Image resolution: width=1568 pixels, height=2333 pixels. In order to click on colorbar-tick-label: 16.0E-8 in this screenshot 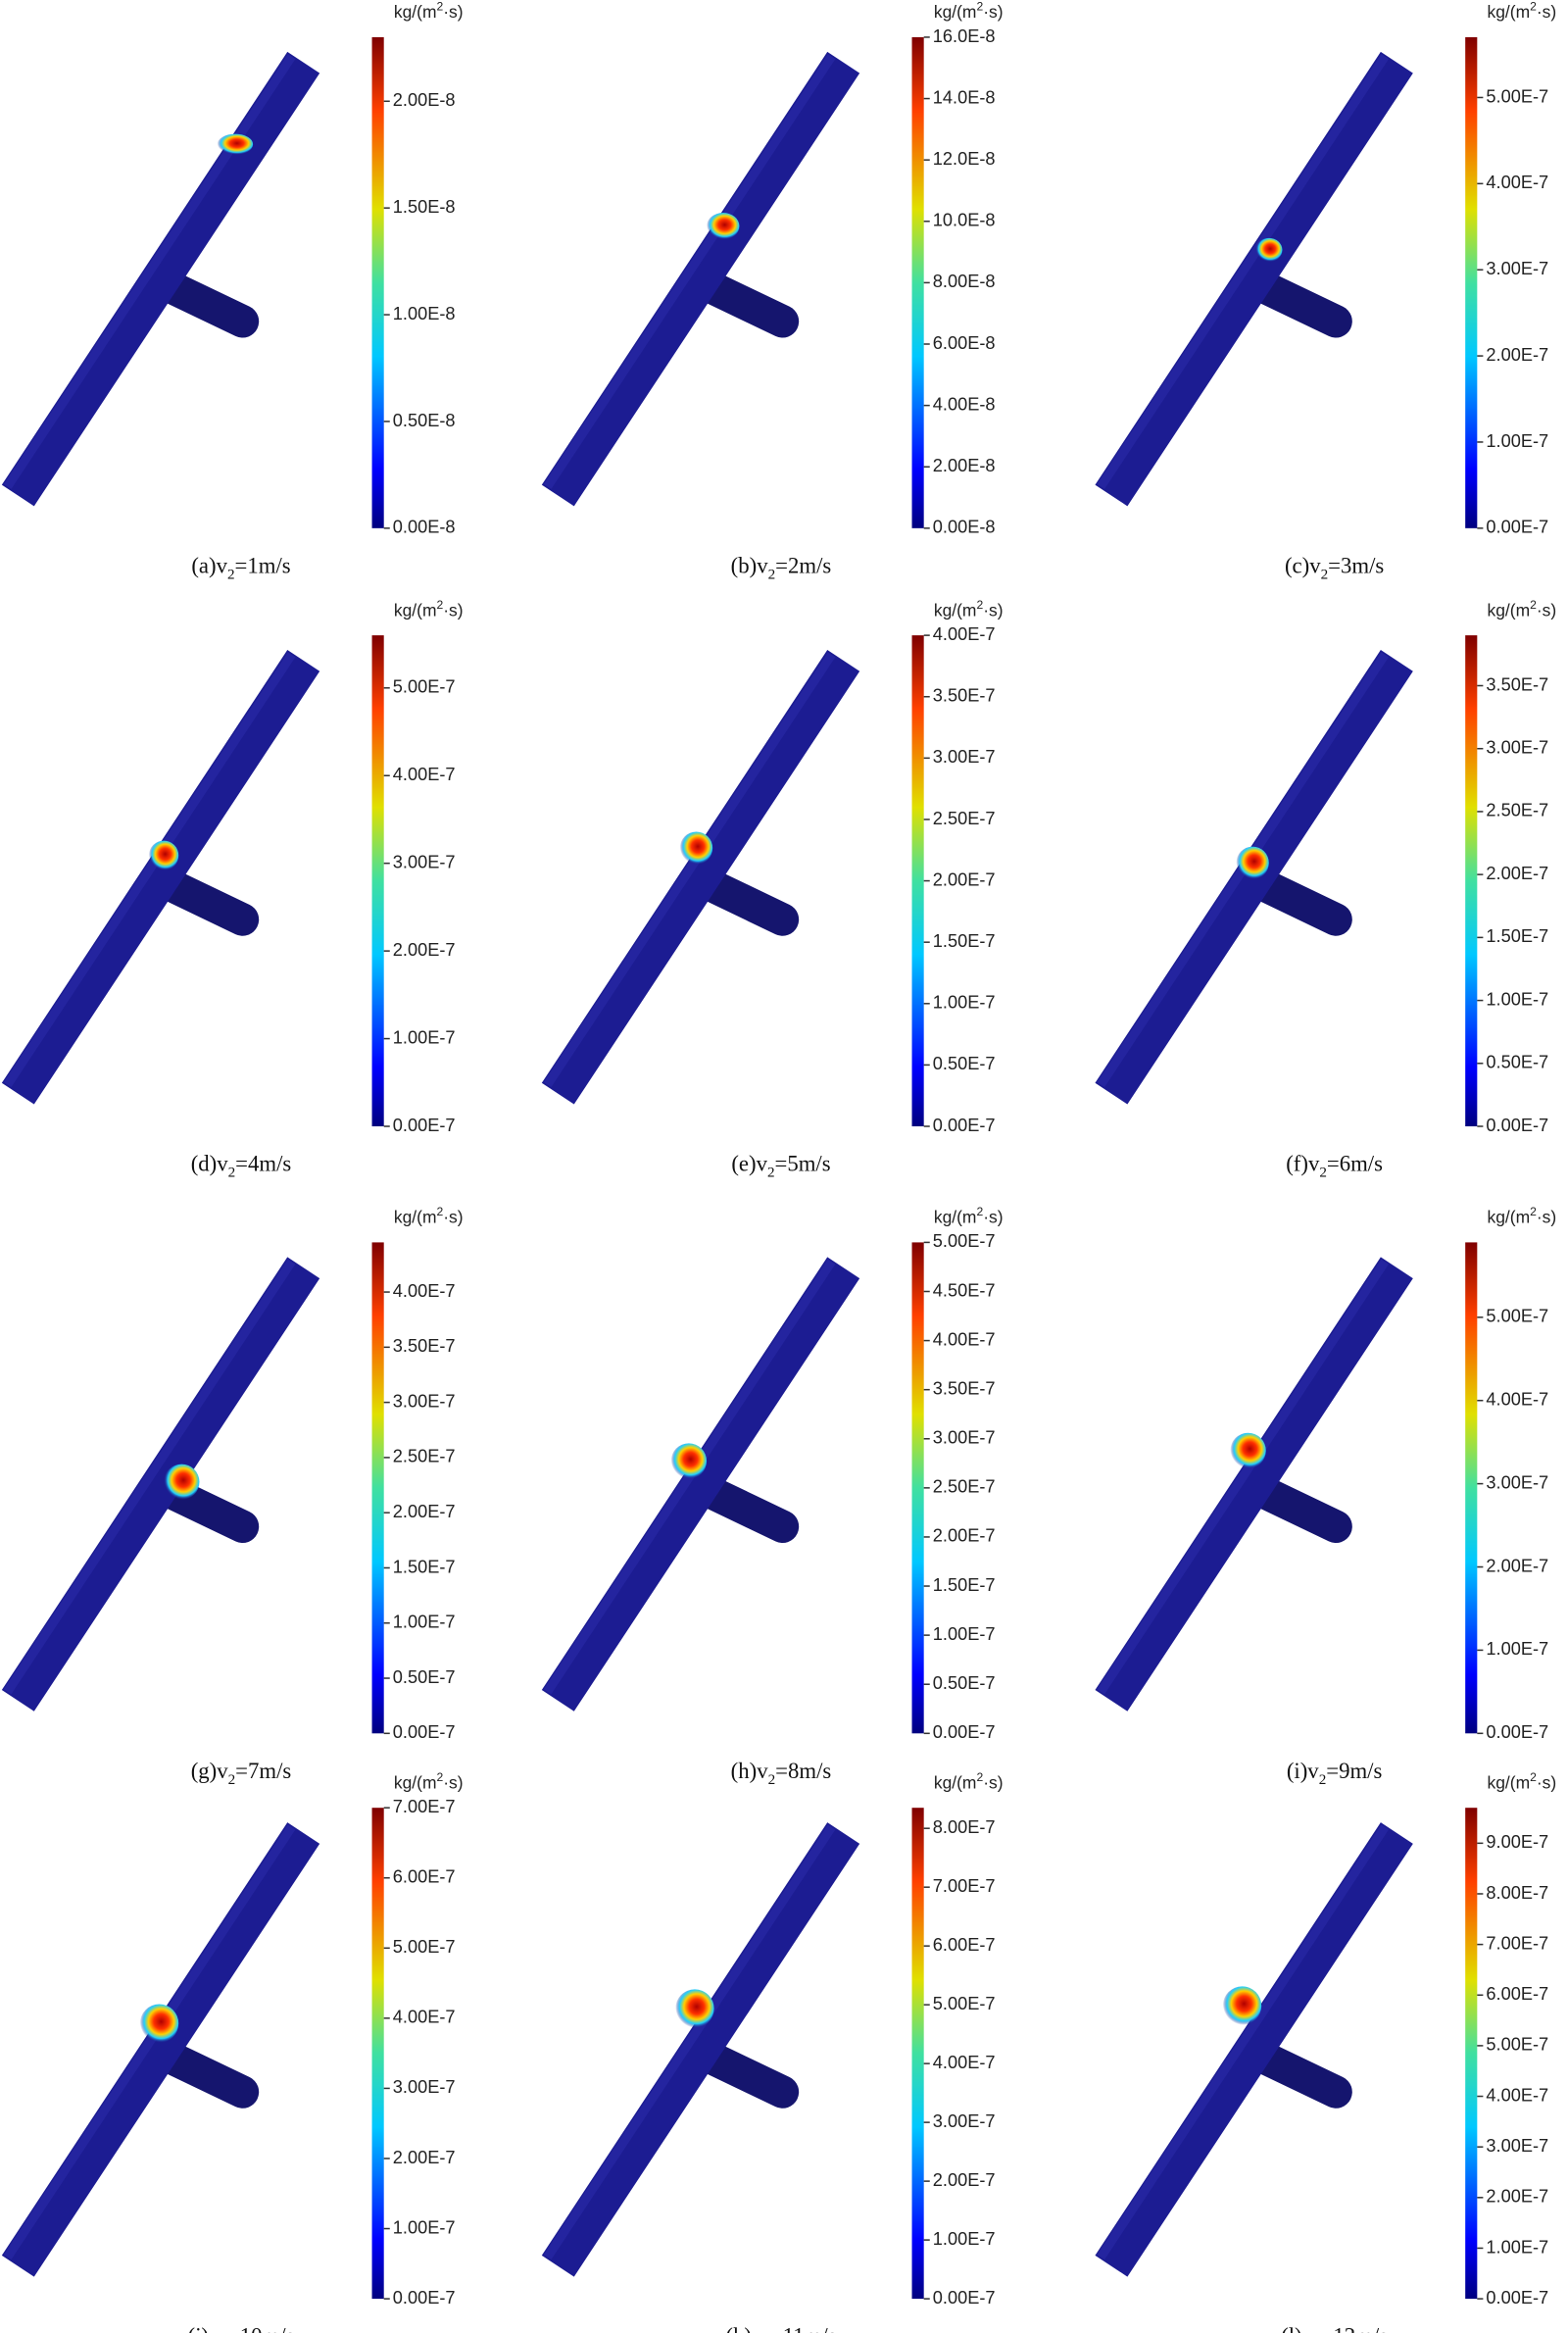, I will do `click(964, 36)`.